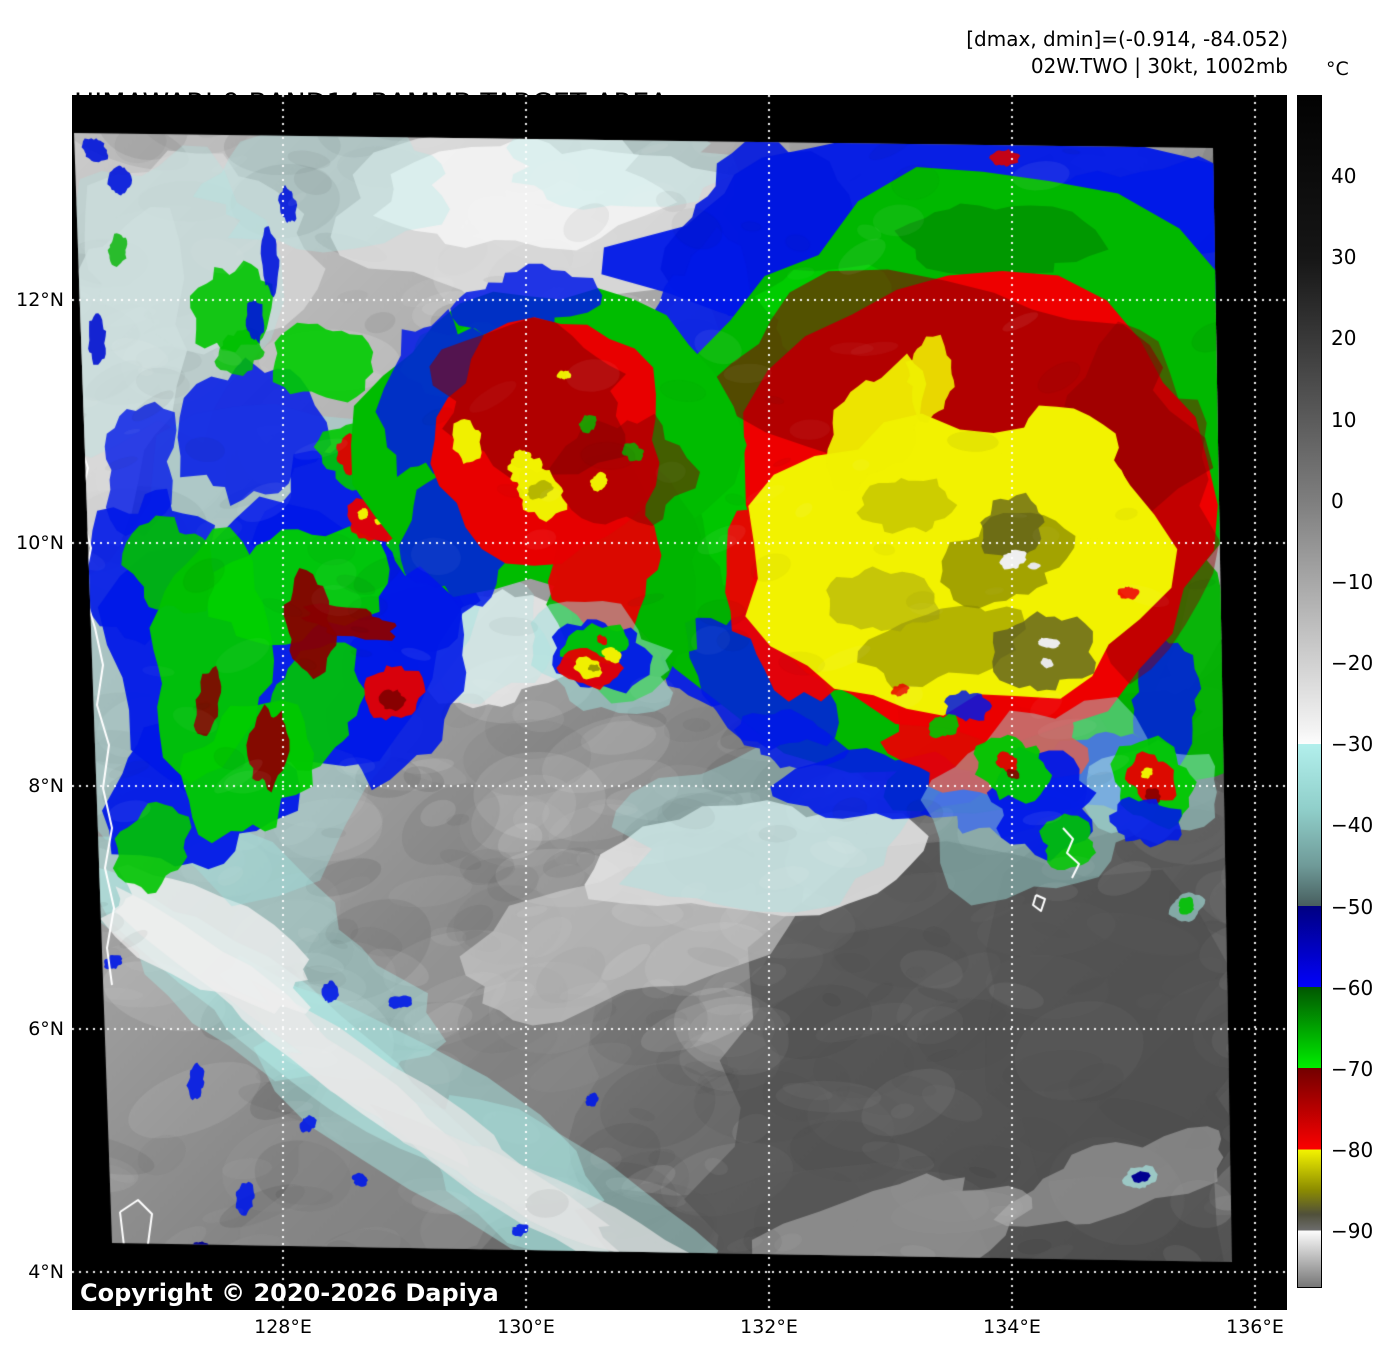 Image resolution: width=1390 pixels, height=1359 pixels. I want to click on colorbar-tick-label: 40, so click(1344, 176).